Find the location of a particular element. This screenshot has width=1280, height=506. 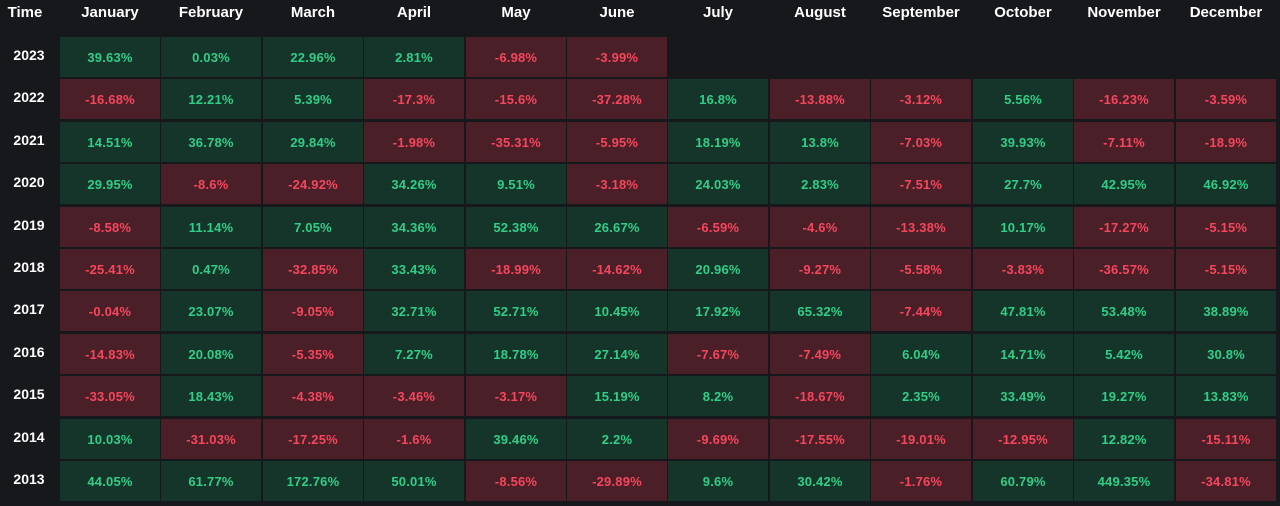

year-label: 2013 is located at coordinates (29, 479).